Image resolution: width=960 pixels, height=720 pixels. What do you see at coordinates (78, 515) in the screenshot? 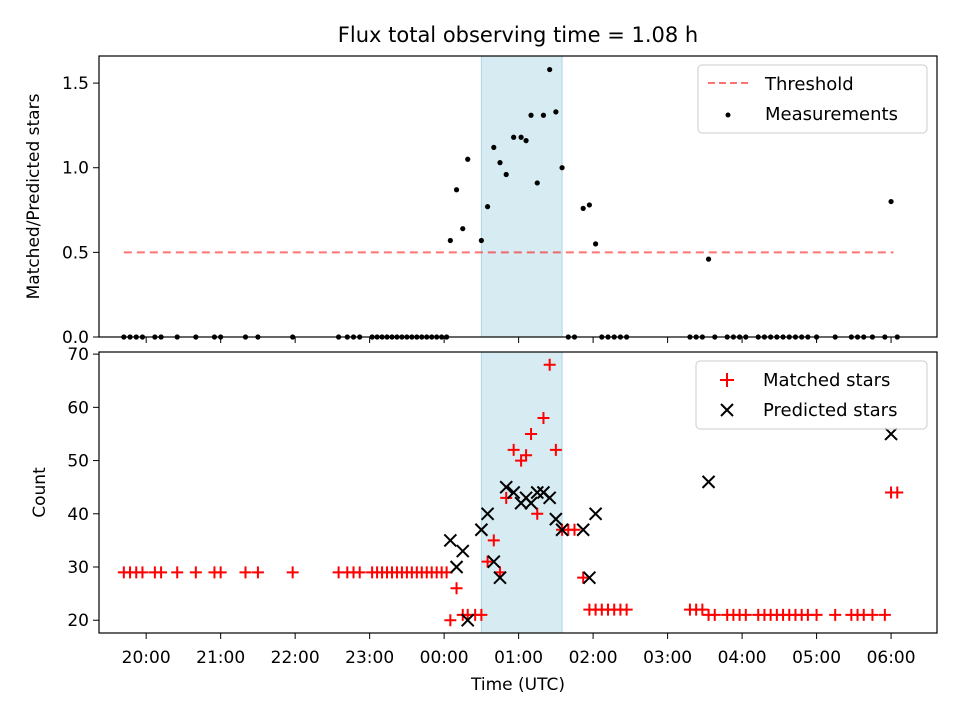
I see `y-tick-label: 40` at bounding box center [78, 515].